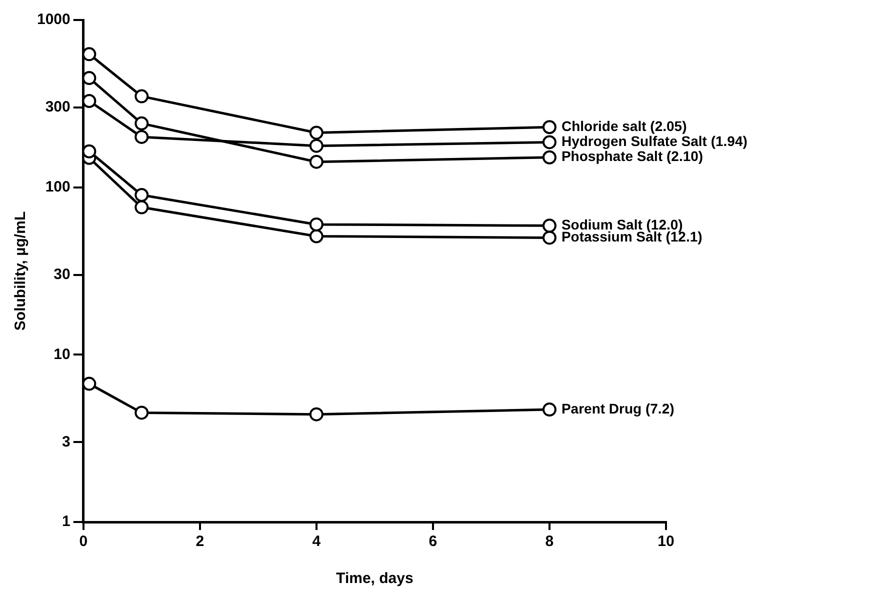 The height and width of the screenshot is (602, 886). Describe the element at coordinates (21, 271) in the screenshot. I see `y-axis-title: Solubility, µg/mL` at that location.